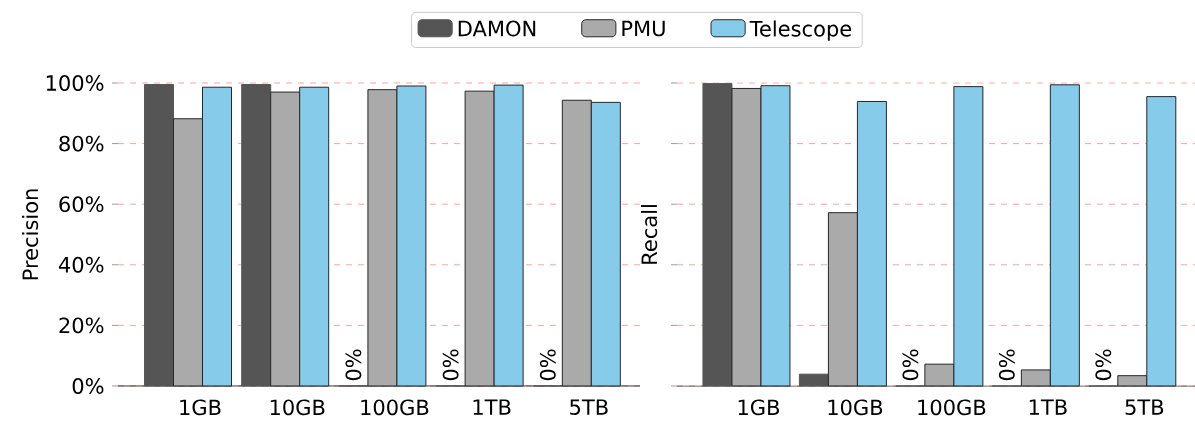 The width and height of the screenshot is (1195, 437). I want to click on legend-label: Telescope, so click(800, 30).